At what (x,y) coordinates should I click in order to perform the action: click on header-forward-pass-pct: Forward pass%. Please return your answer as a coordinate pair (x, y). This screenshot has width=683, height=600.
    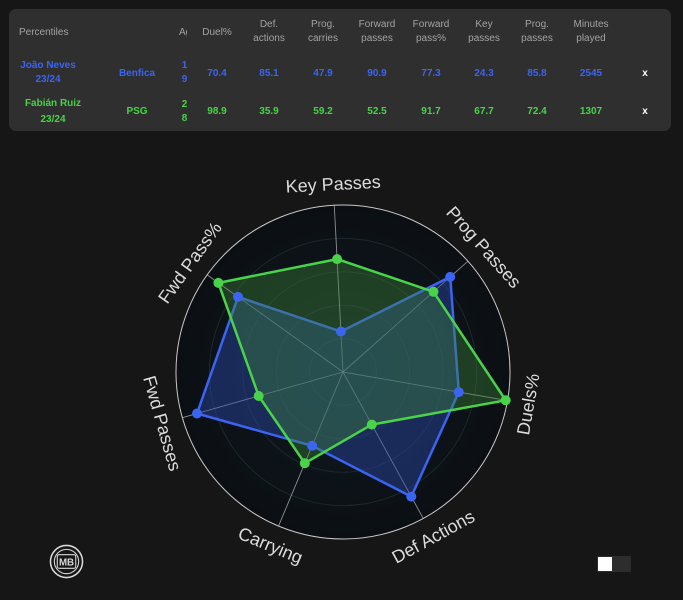
    Looking at the image, I should click on (431, 31).